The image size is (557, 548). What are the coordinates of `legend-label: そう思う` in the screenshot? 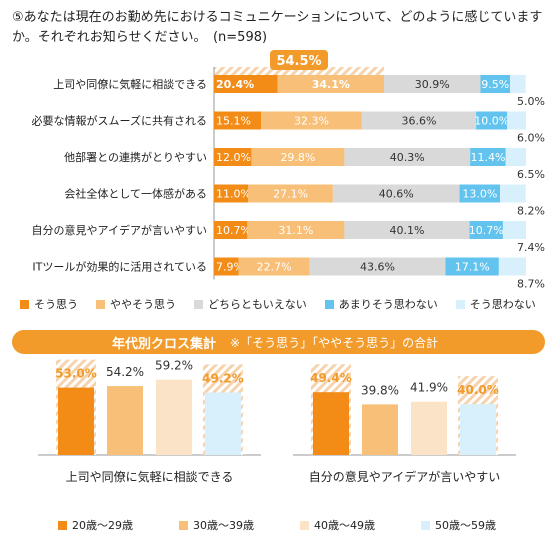 It's located at (56, 304).